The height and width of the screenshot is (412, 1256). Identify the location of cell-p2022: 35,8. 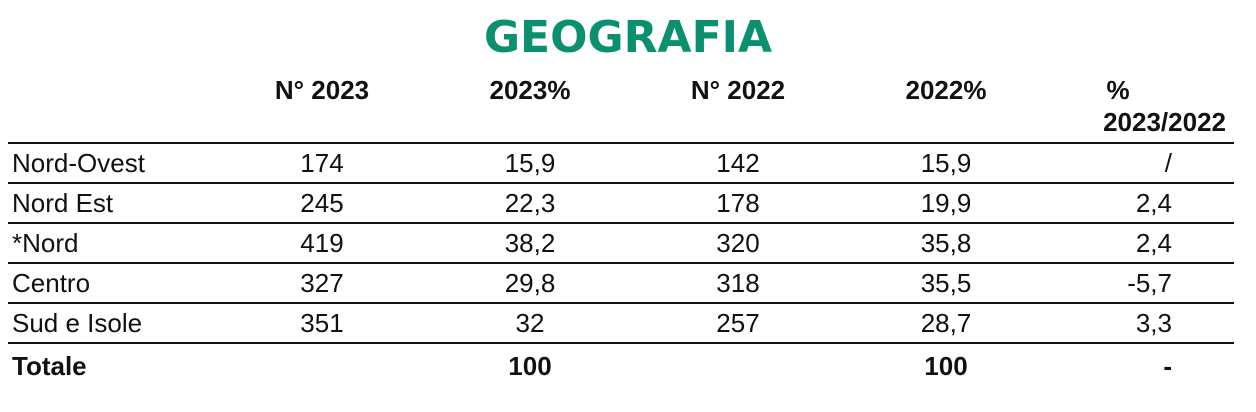
(946, 243).